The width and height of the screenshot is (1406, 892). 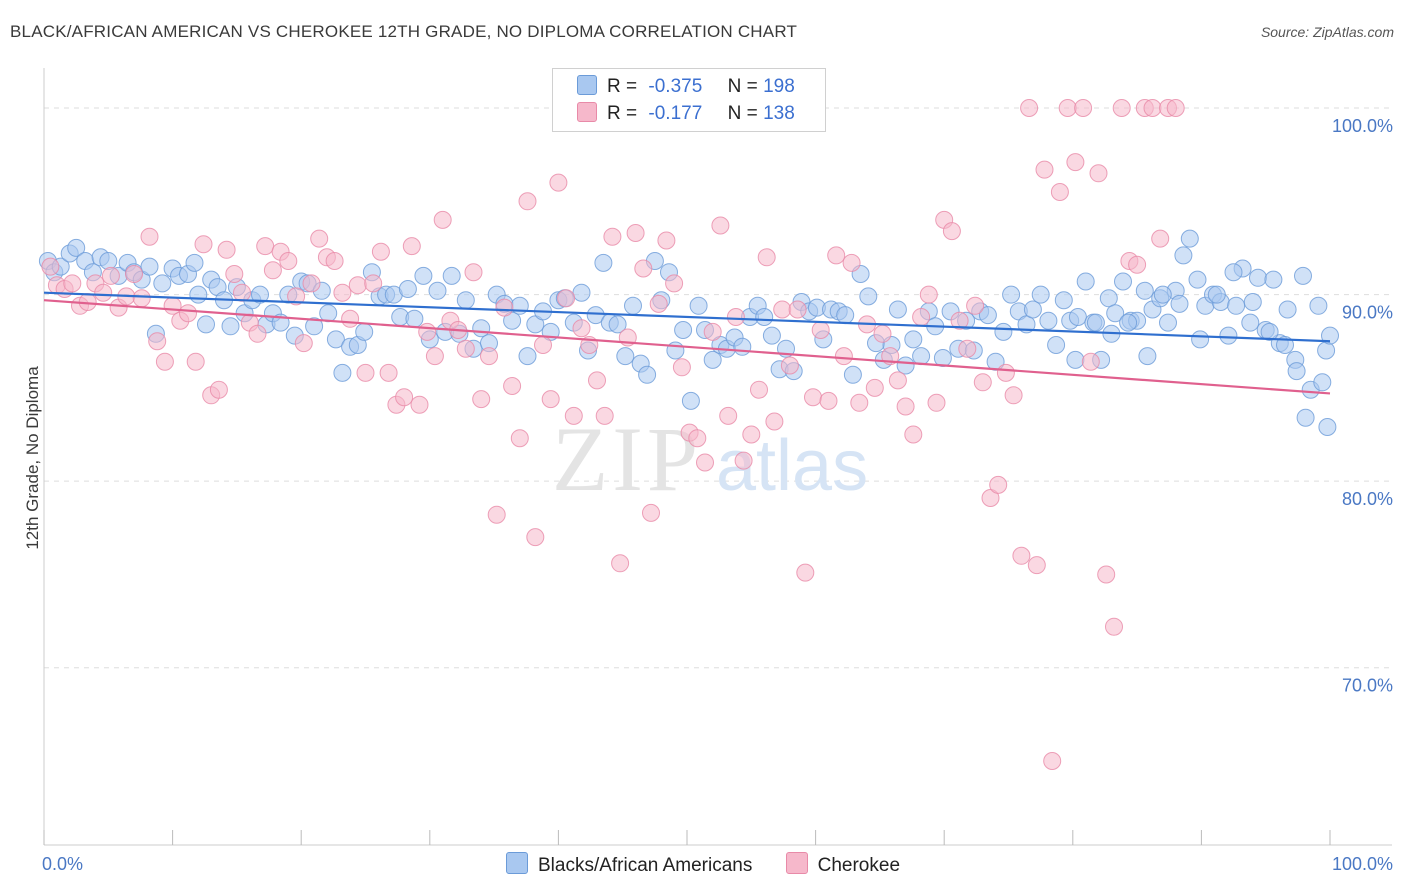 I want to click on legend-row-blacks: R = -0.375 N = 198, so click(x=686, y=88).